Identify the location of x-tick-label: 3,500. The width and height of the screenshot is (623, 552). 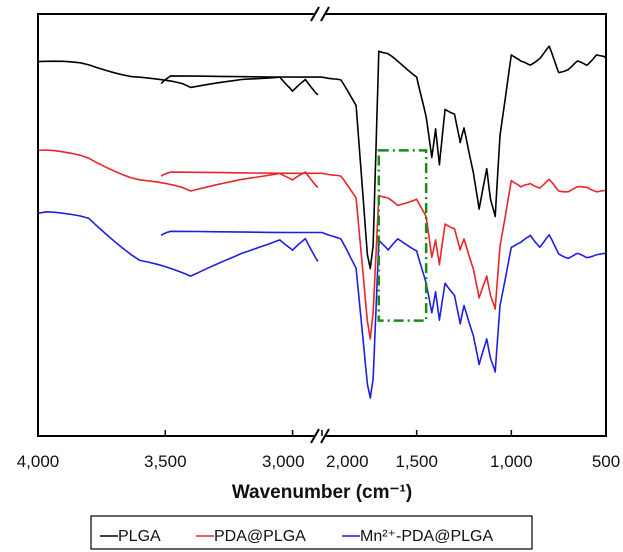
(165, 461).